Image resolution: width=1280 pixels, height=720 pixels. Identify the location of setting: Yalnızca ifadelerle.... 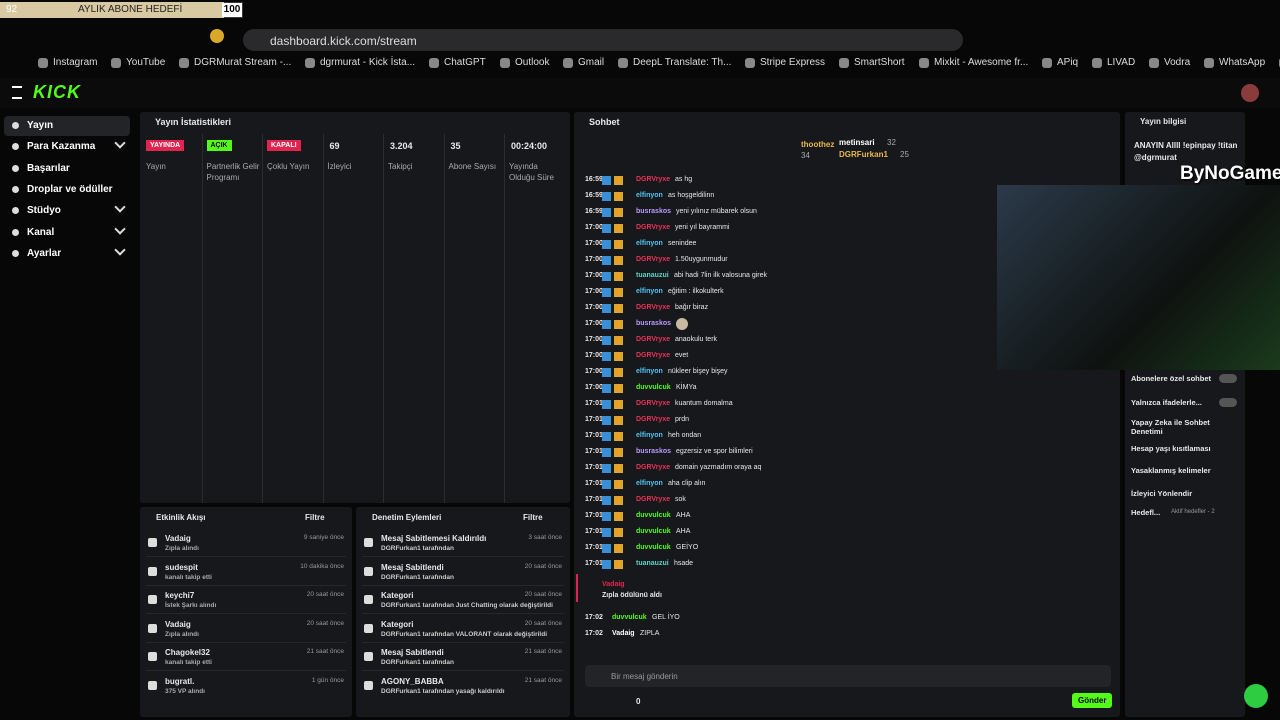
(1166, 402).